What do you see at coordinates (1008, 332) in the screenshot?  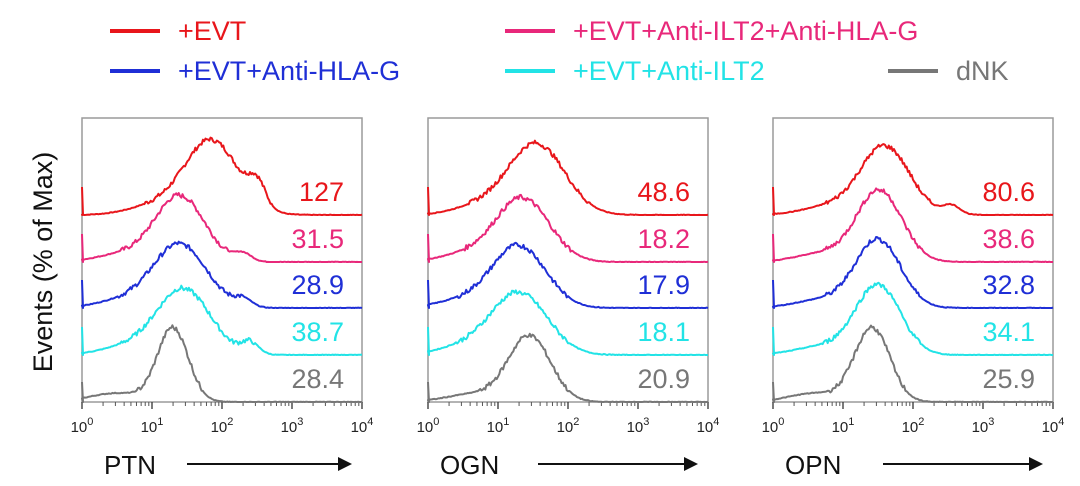 I see `mfi-label-evt_ilt2: 34.1` at bounding box center [1008, 332].